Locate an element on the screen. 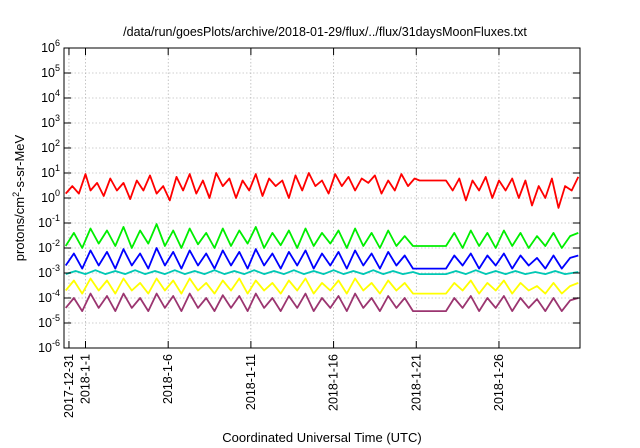  y-tick-exp: 3 is located at coordinates (57, 118).